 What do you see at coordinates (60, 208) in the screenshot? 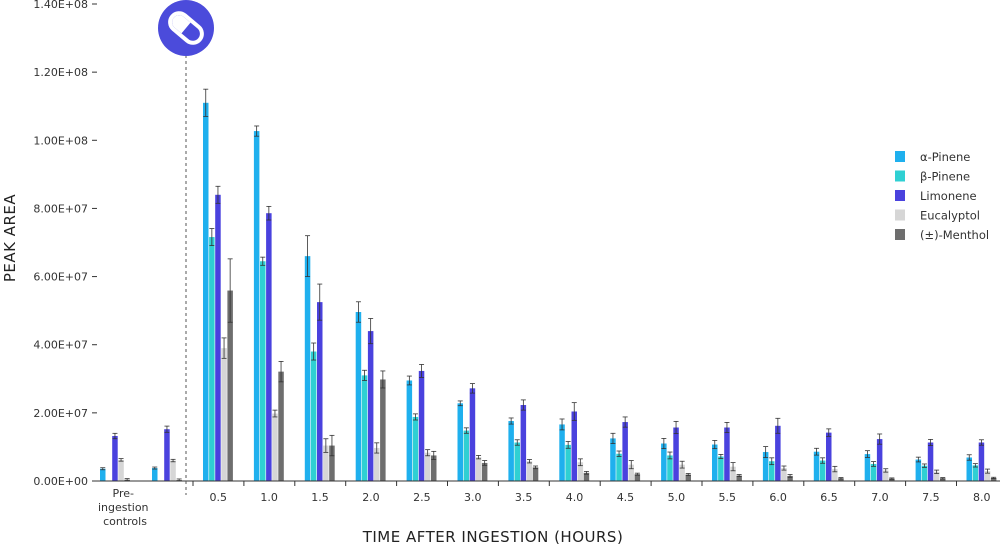
I see `y-tick-label: 8.00E+07` at bounding box center [60, 208].